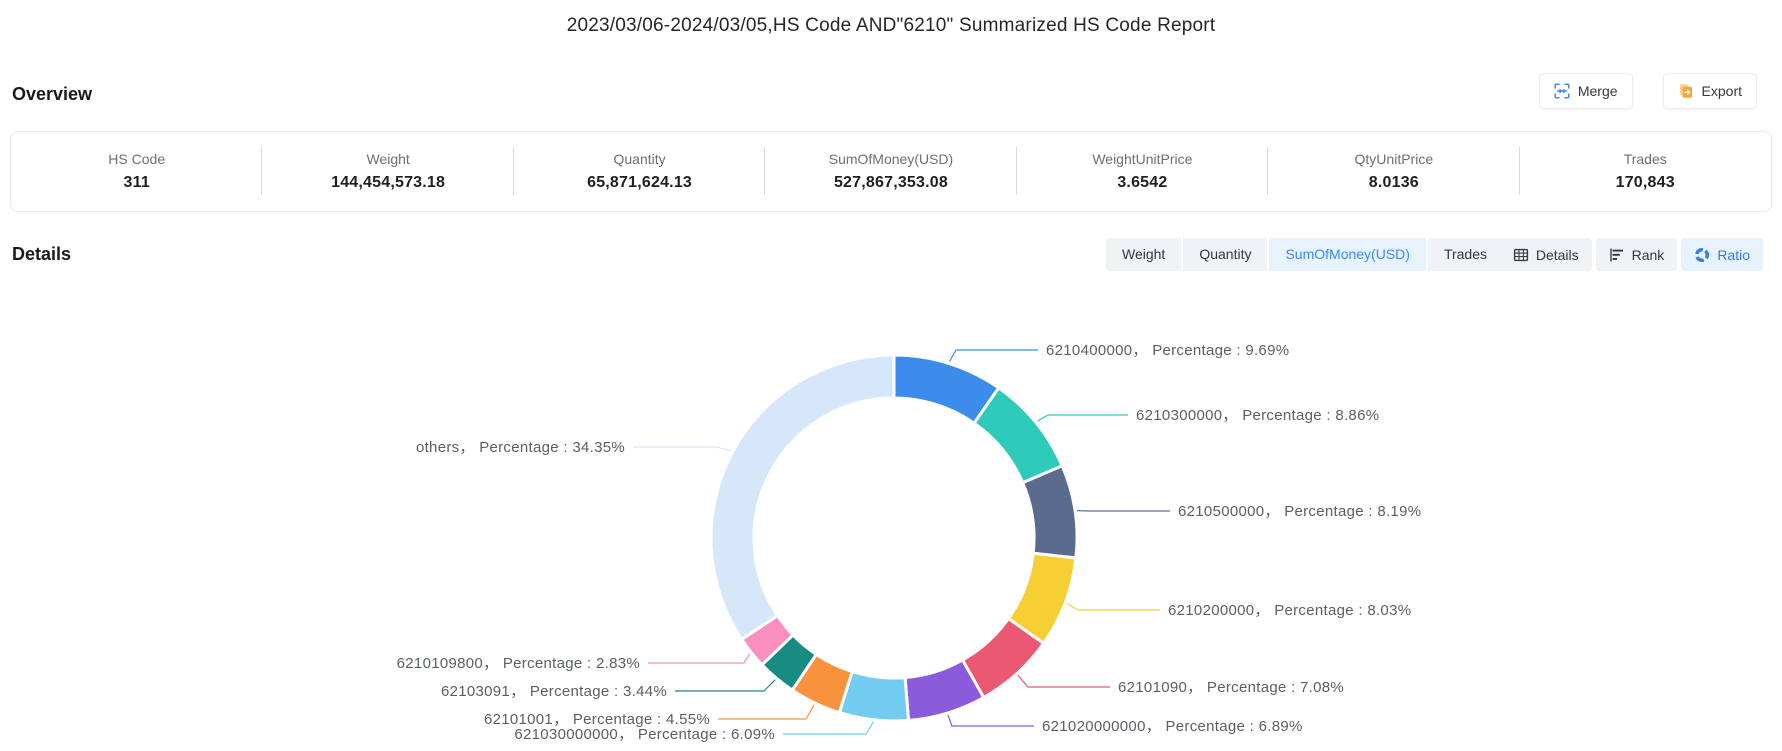 This screenshot has width=1782, height=751. I want to click on stat-qty-unit-price: QtyUnitPrice 8.0136, so click(1394, 171).